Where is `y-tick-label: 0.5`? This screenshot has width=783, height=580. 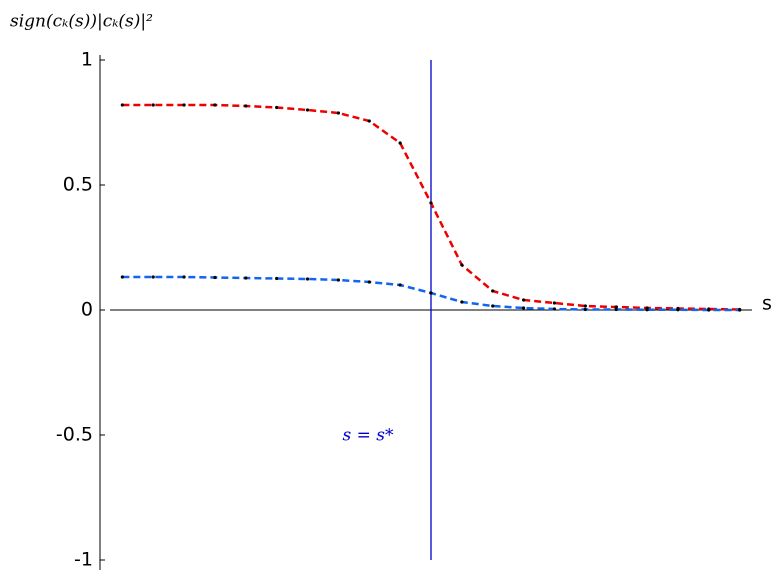 y-tick-label: 0.5 is located at coordinates (78, 185).